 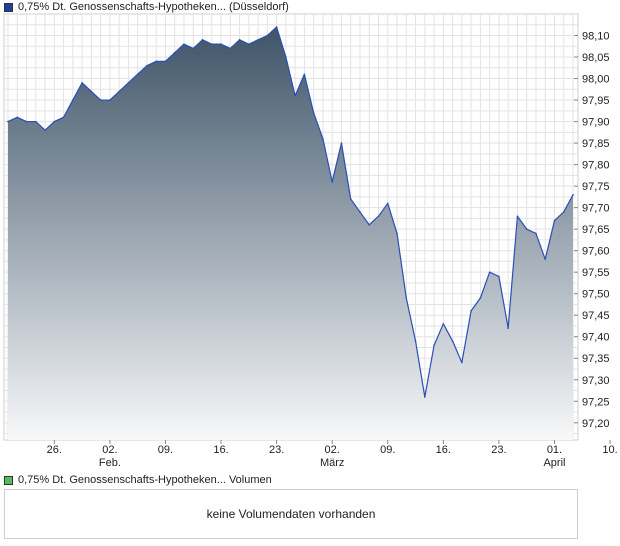 I want to click on x-tick-label: 10., so click(x=609, y=450).